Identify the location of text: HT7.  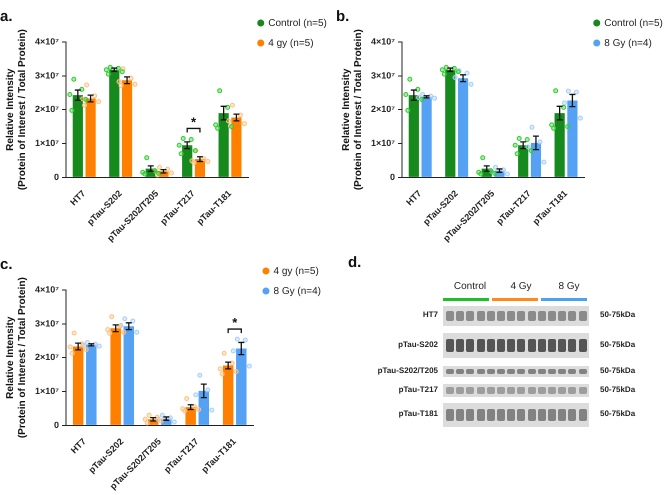
(430, 314).